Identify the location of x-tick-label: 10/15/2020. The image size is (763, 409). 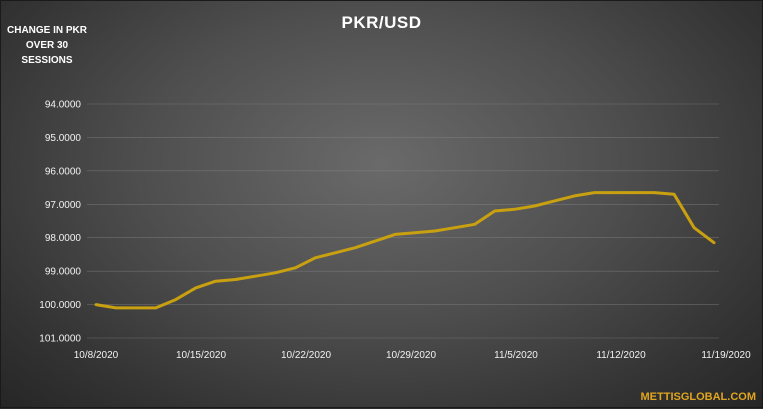
(201, 355).